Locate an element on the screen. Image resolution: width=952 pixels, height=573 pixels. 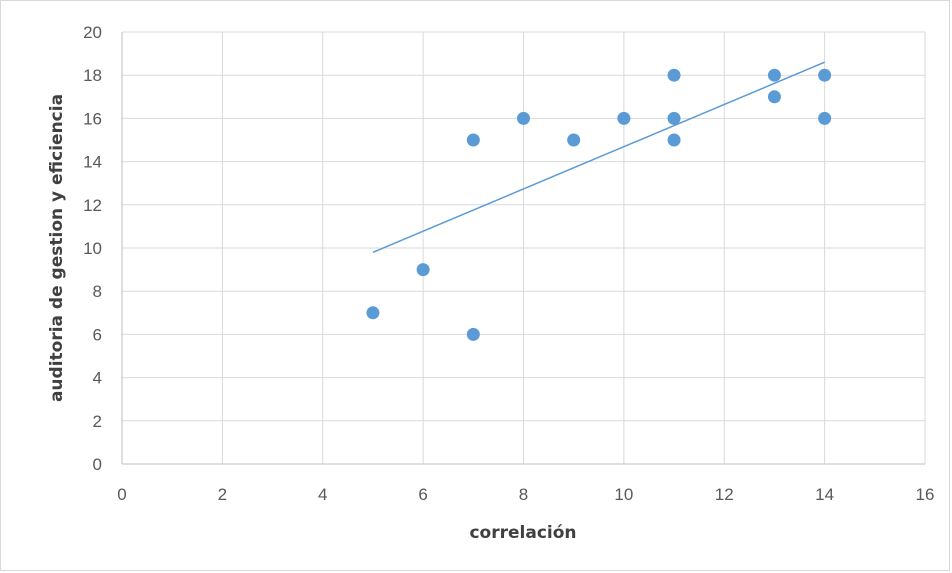
y-tick-label: 0 is located at coordinates (97, 464).